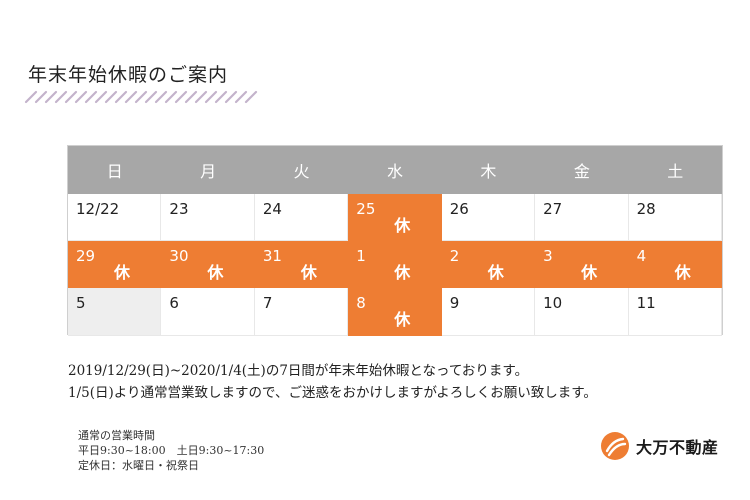 This screenshot has height=500, width=750. Describe the element at coordinates (272, 209) in the screenshot. I see `day-number: 24` at that location.